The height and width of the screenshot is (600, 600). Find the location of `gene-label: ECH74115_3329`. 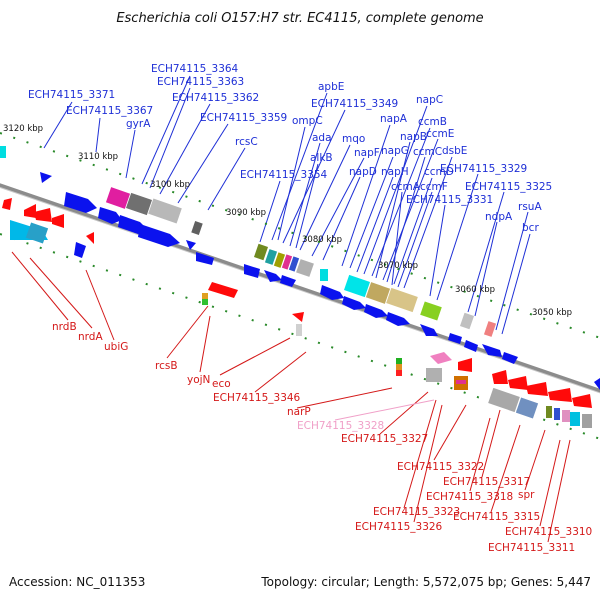

gene-label: ECH74115_3329 is located at coordinates (483, 169).